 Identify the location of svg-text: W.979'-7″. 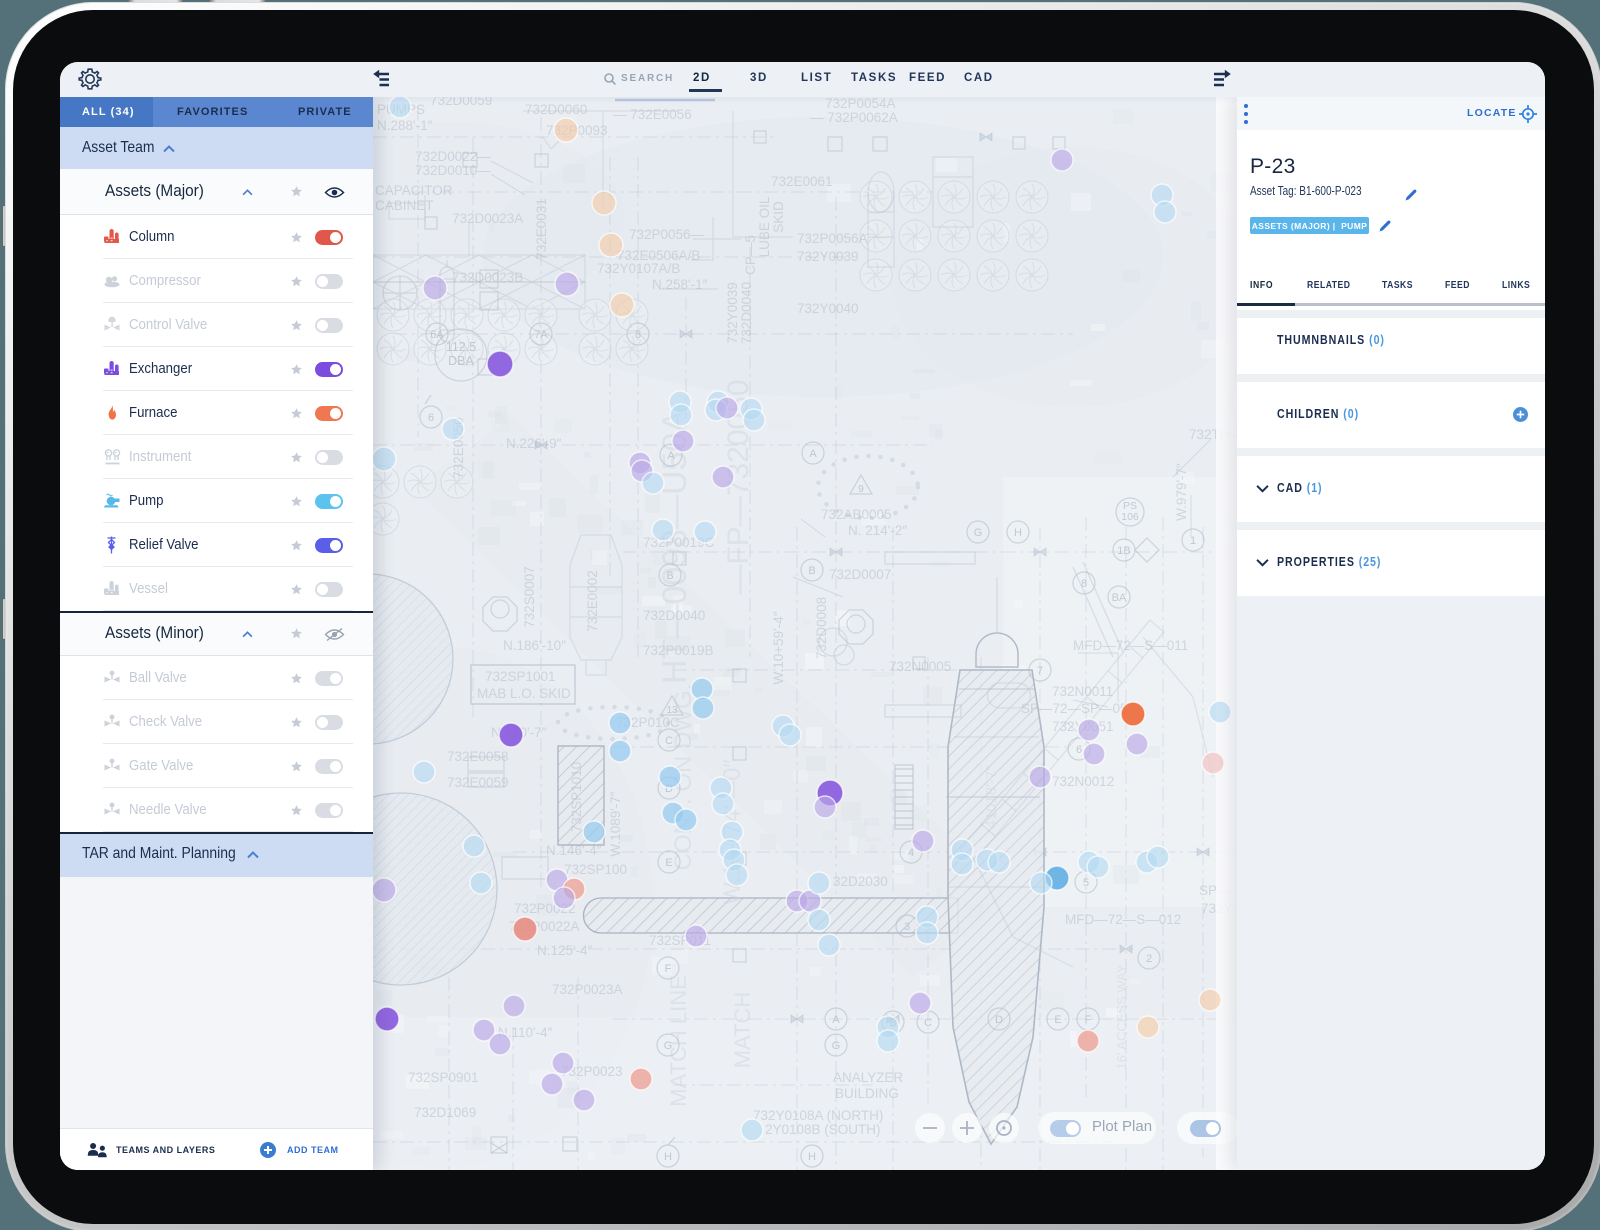
(1181, 492).